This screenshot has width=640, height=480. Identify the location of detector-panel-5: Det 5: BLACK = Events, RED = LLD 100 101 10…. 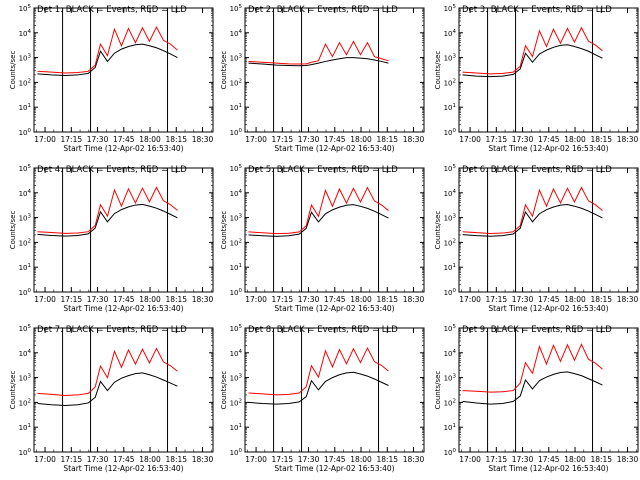
(322, 238).